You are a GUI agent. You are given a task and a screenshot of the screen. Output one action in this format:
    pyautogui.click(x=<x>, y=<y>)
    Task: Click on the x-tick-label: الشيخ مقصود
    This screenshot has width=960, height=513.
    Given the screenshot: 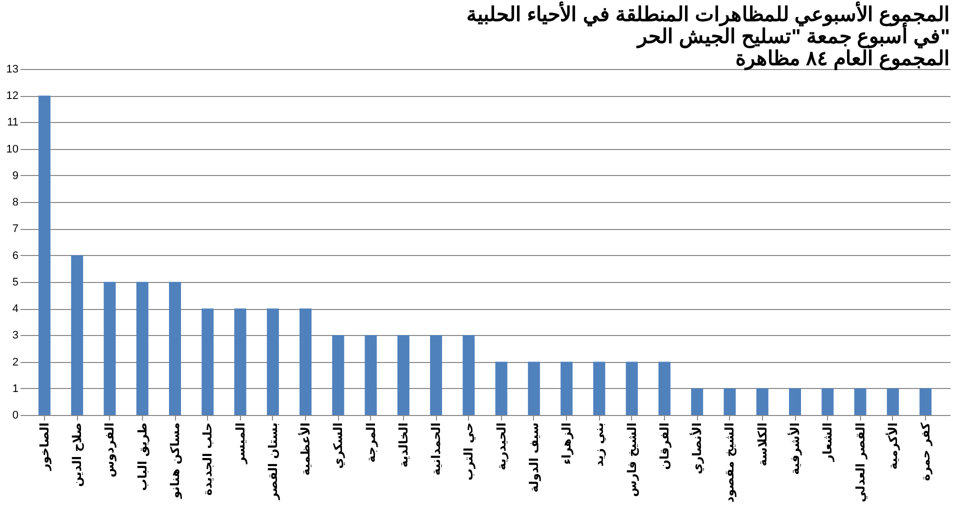 What is the action you would take?
    pyautogui.click(x=729, y=462)
    